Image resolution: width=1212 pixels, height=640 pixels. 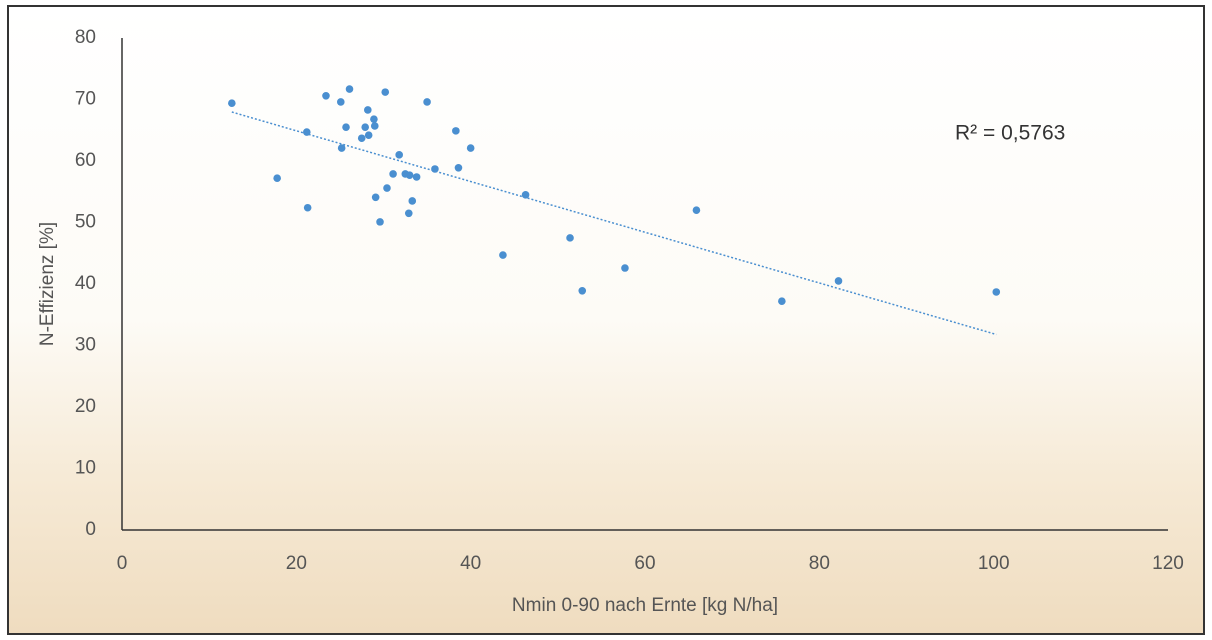 What do you see at coordinates (85, 345) in the screenshot?
I see `y-tick-label: 30` at bounding box center [85, 345].